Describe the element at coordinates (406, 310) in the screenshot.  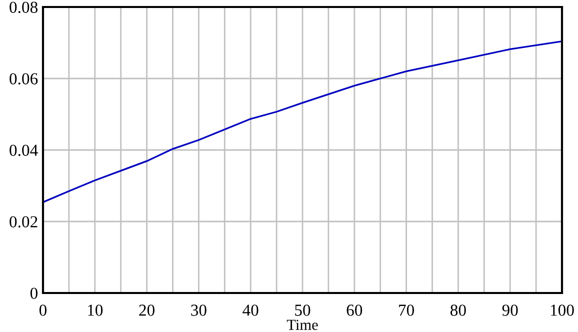
I see `x-tick-label: 70` at that location.